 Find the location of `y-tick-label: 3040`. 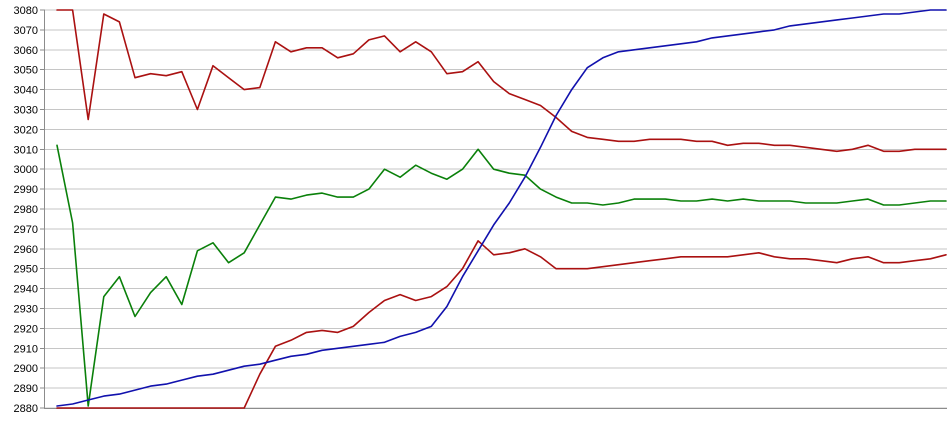

y-tick-label: 3040 is located at coordinates (26, 91).